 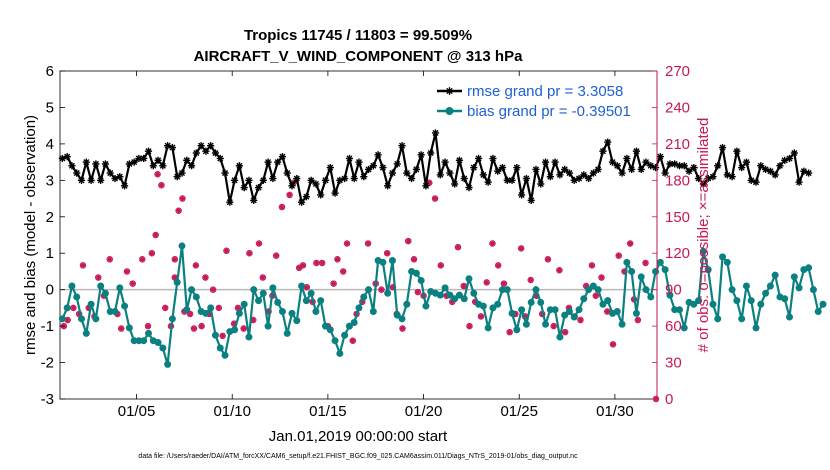 What do you see at coordinates (449, 91) in the screenshot?
I see `legend-marker-rmse` at bounding box center [449, 91].